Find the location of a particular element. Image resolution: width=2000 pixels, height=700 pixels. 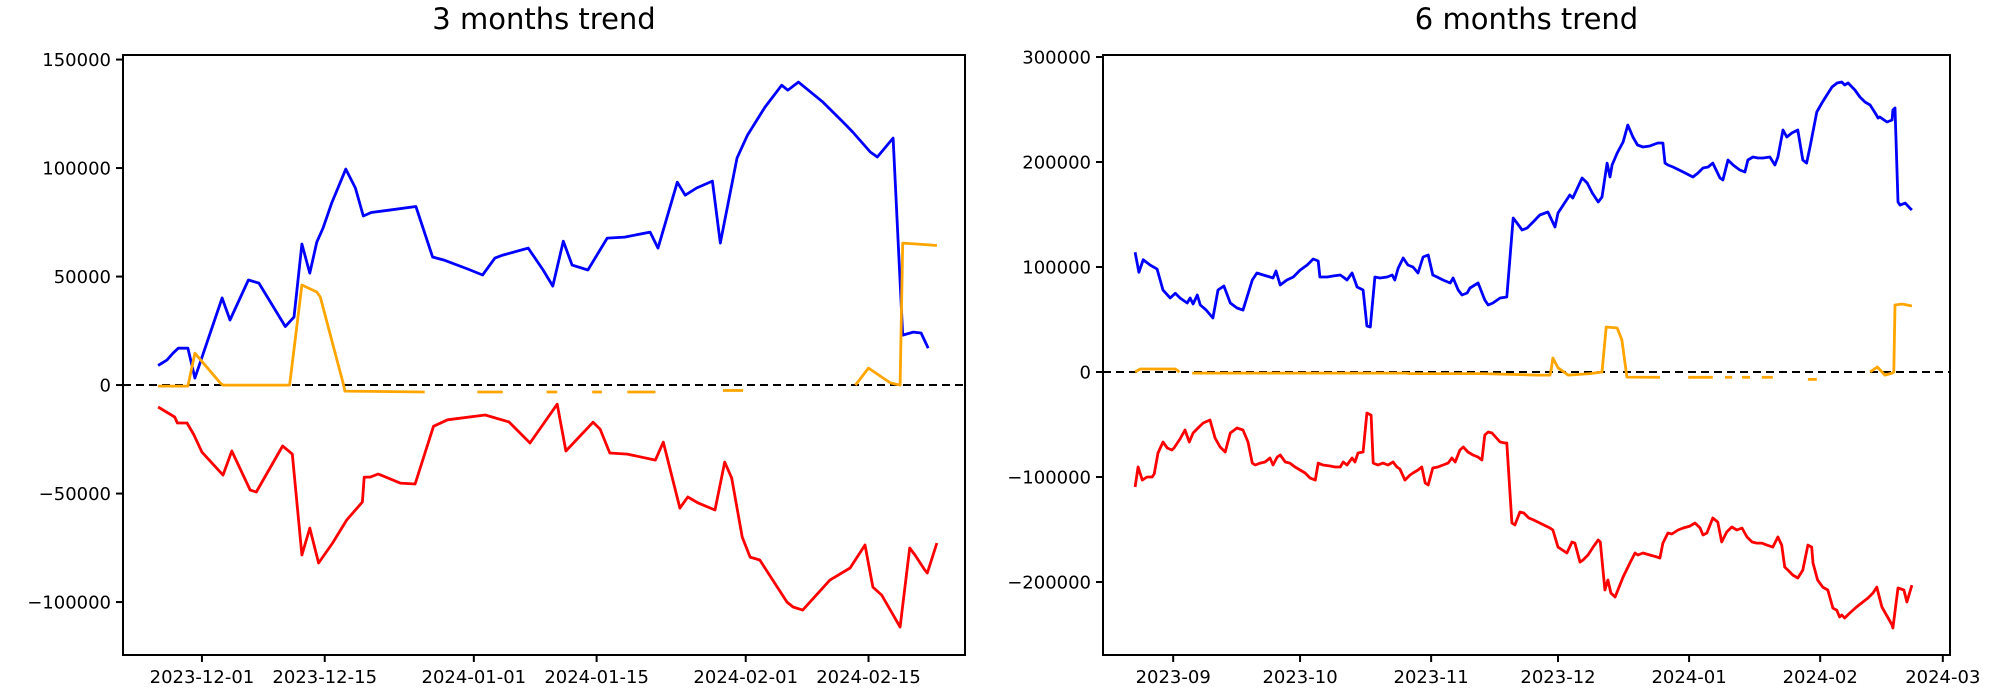

x-tick-label: 2024-01 is located at coordinates (1688, 677).